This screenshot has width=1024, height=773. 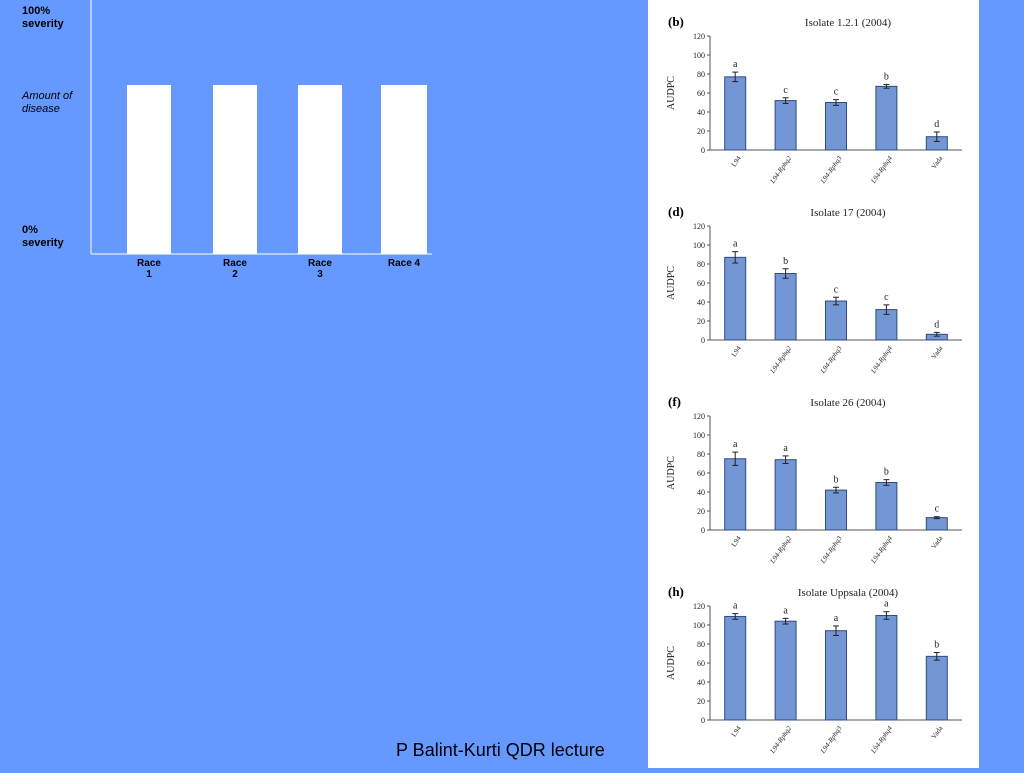 I want to click on race-label-3-line2: 3, so click(x=320, y=274).